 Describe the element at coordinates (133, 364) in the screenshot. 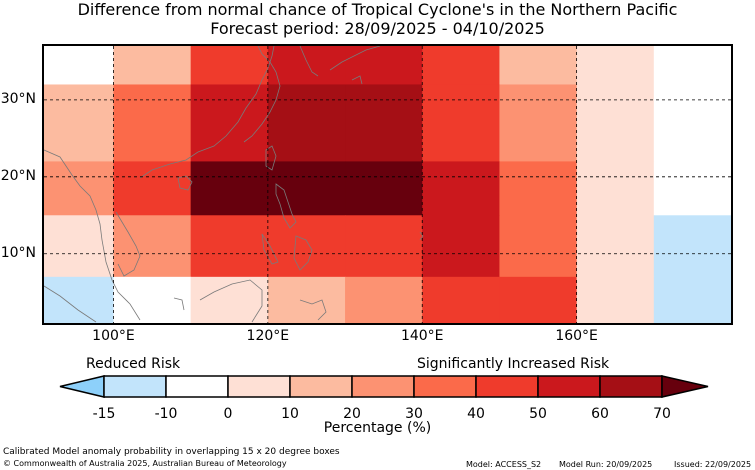

I see `reduced-risk-label: Reduced Risk` at that location.